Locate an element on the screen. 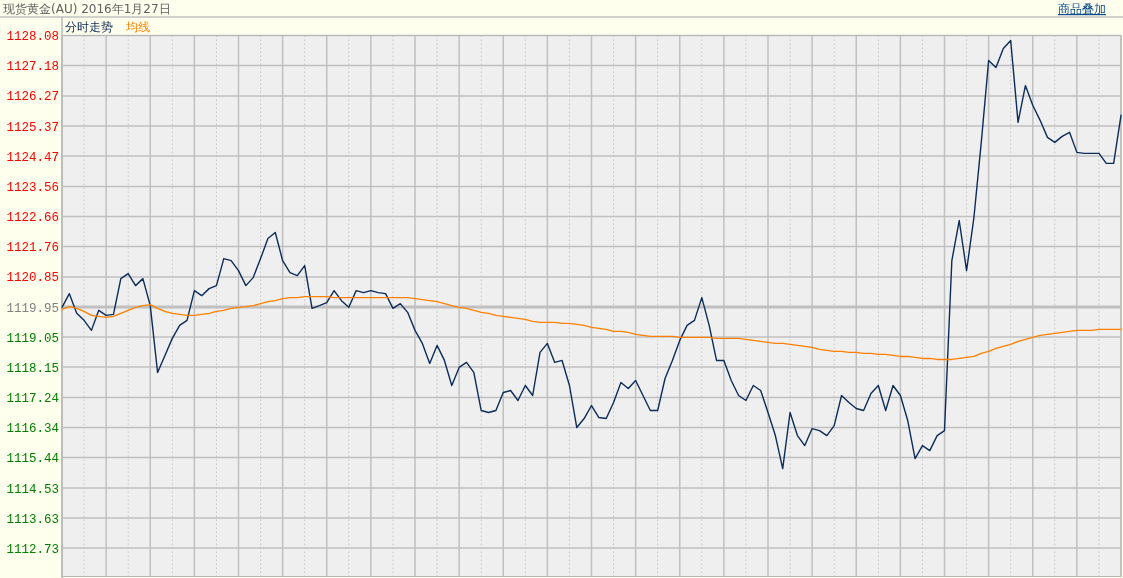  y-tick-label: 1114.53 is located at coordinates (32, 489).